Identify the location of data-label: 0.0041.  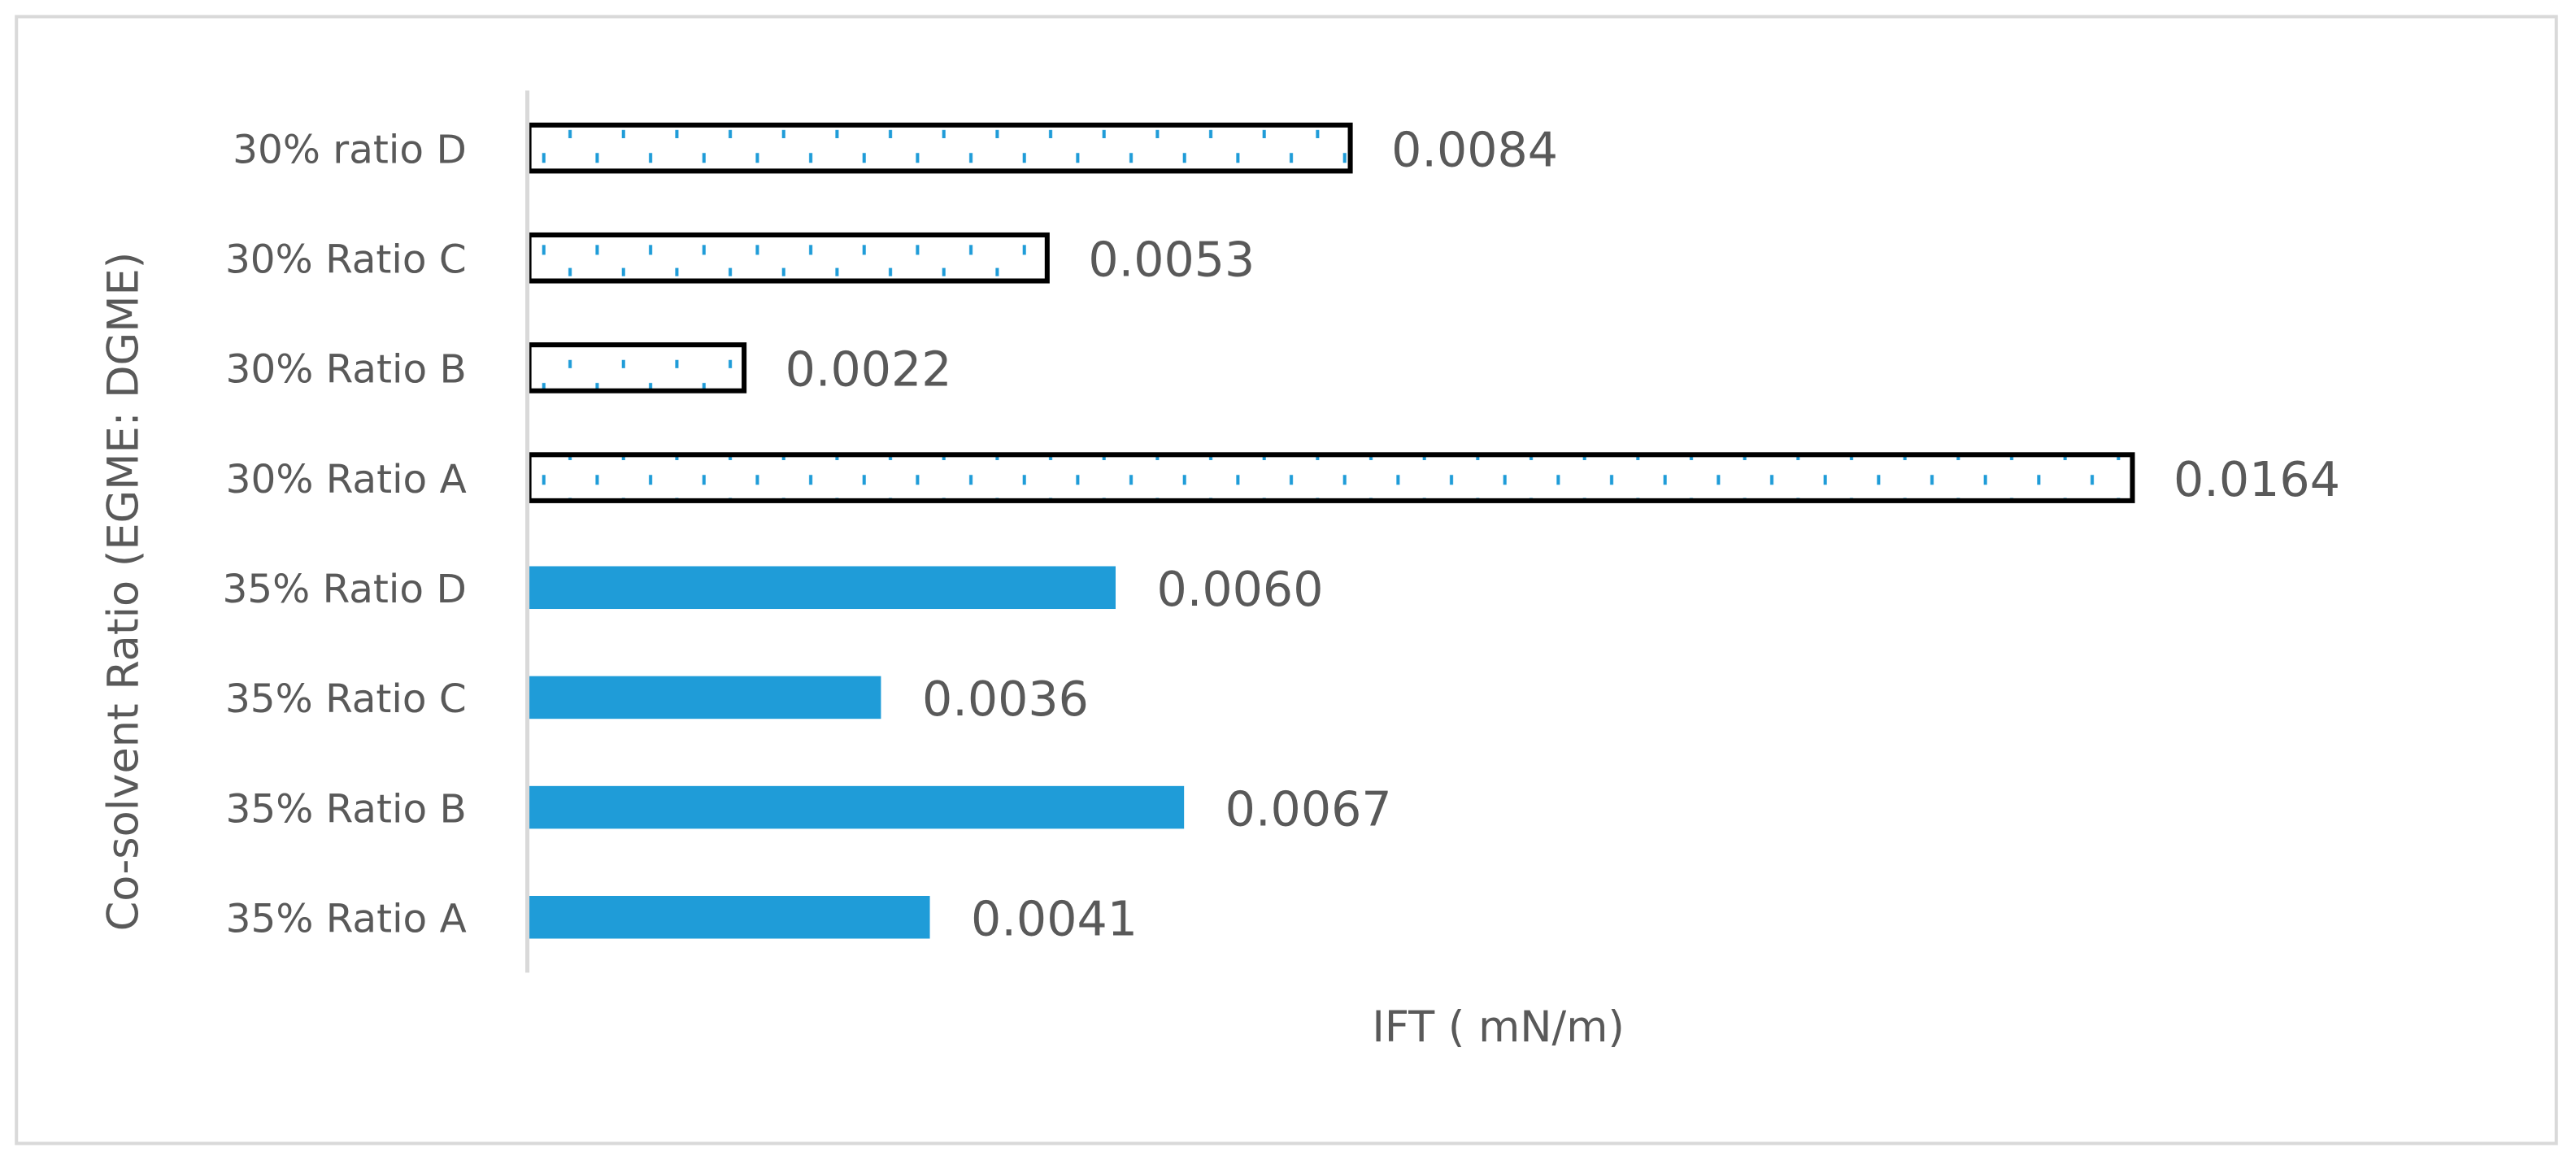
(1055, 918).